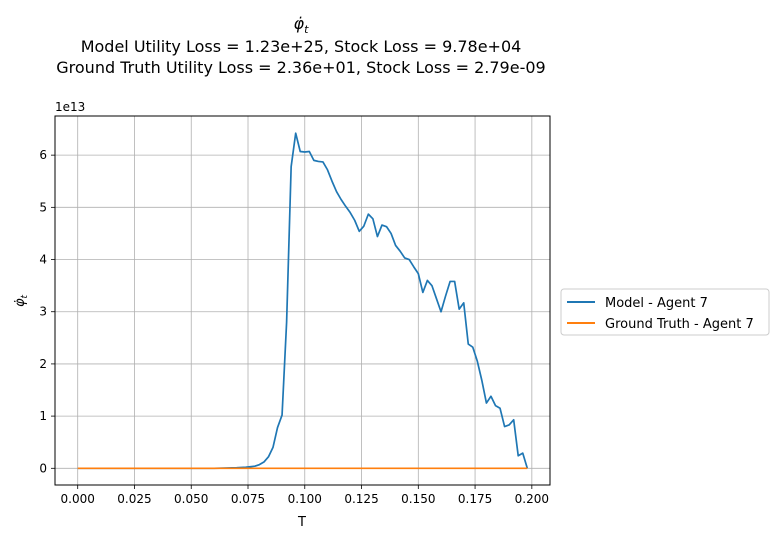 Image resolution: width=779 pixels, height=538 pixels. Describe the element at coordinates (301, 522) in the screenshot. I see `x-axis-label: T` at that location.